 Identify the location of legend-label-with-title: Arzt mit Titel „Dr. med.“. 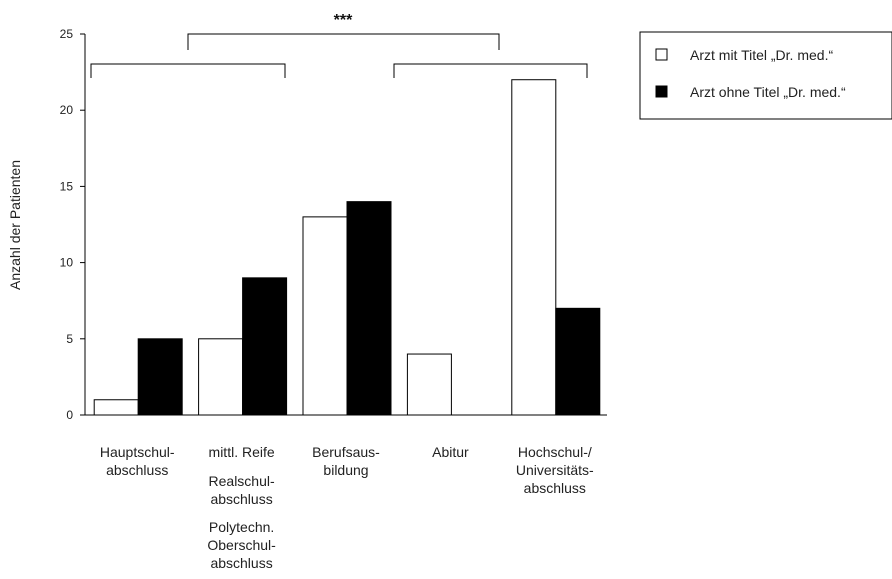
(761, 55).